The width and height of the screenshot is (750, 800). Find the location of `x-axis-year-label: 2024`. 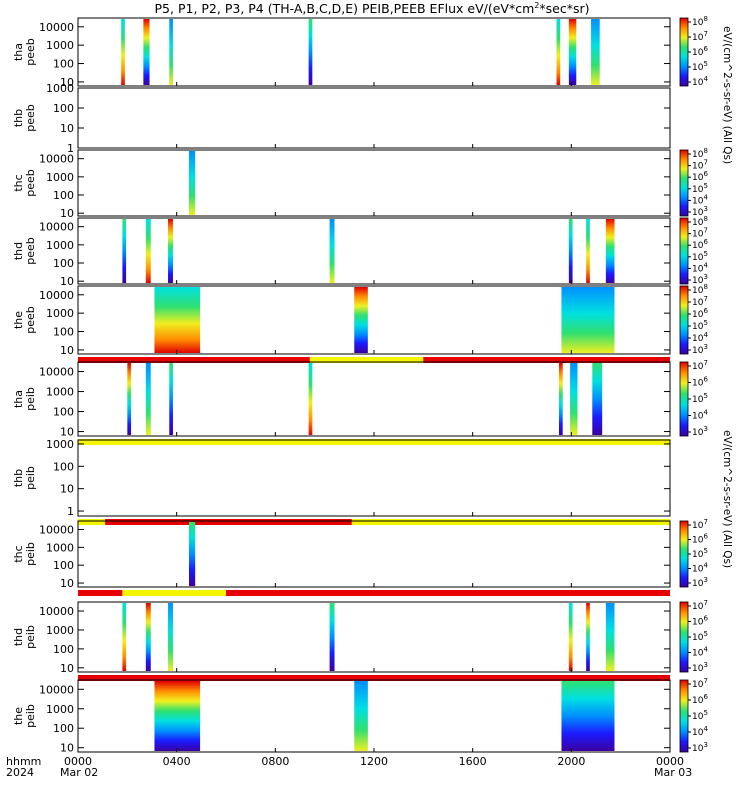

x-axis-year-label: 2024 is located at coordinates (20, 772).